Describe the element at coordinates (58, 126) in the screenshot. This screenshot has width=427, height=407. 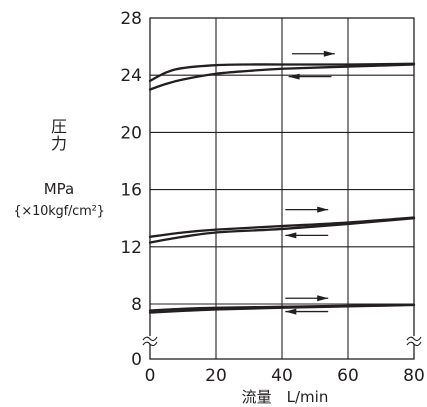
I see `y-axis-label-char-1: 圧` at that location.